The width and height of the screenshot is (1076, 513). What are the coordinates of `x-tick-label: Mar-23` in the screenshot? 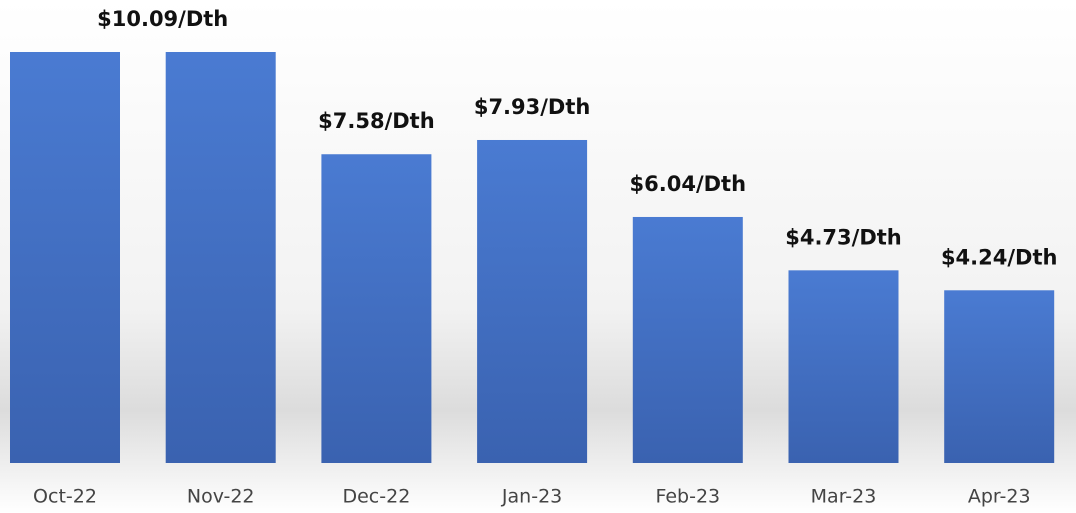 It's located at (844, 497).